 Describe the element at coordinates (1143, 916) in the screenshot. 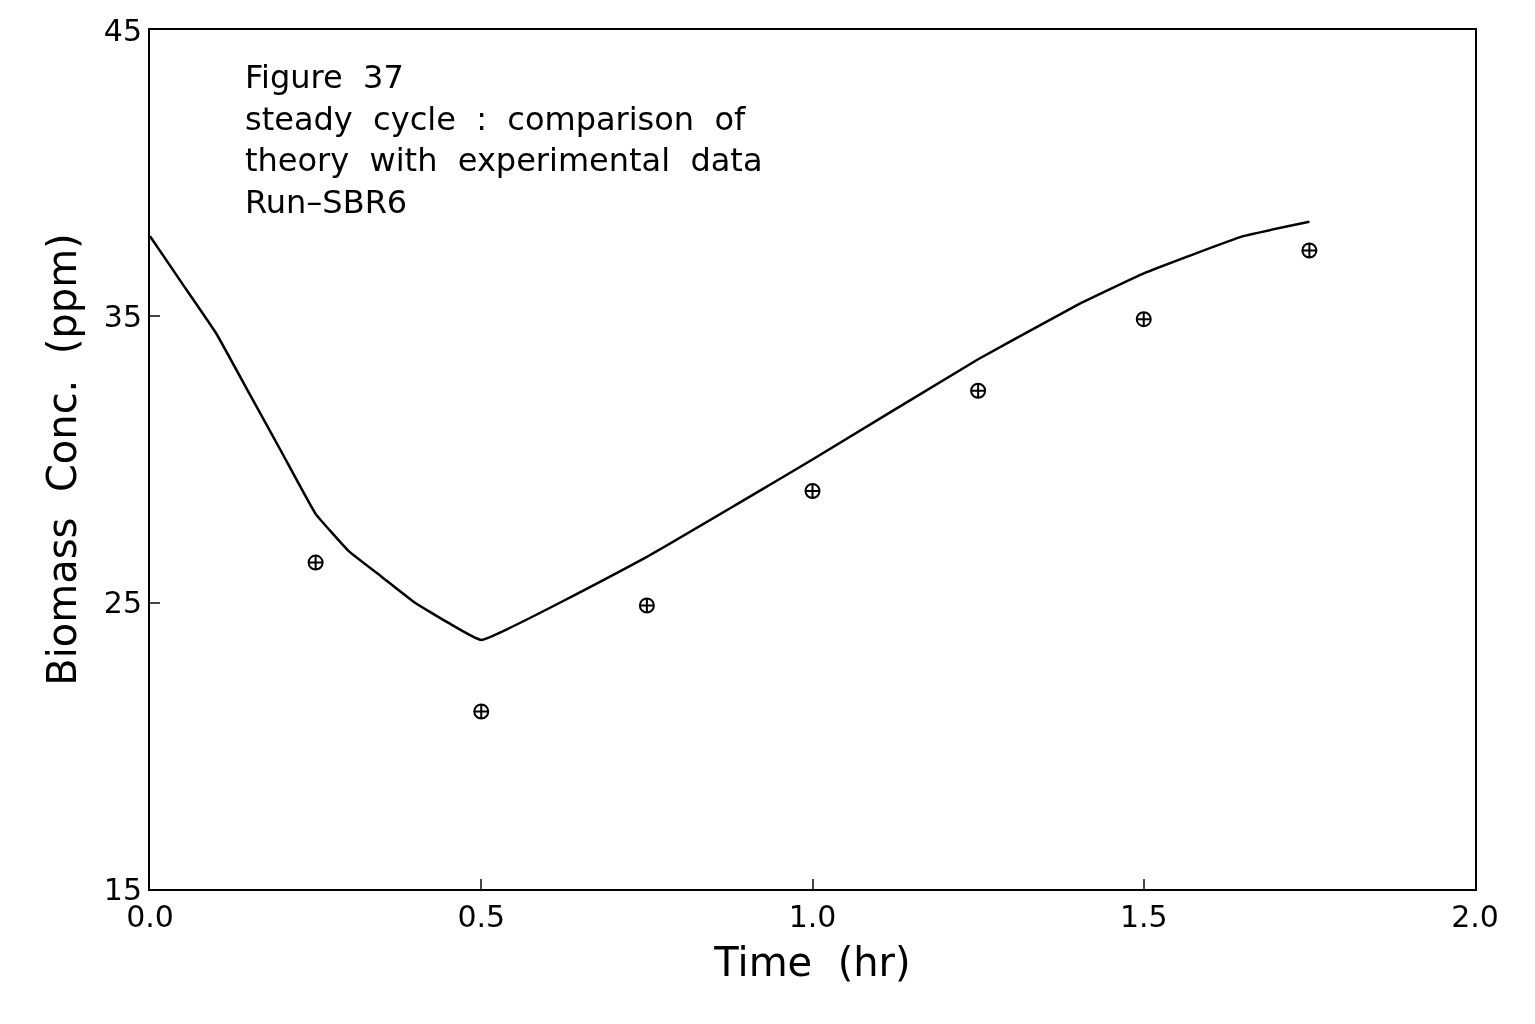

I see `x-tick-label: 1.5` at that location.